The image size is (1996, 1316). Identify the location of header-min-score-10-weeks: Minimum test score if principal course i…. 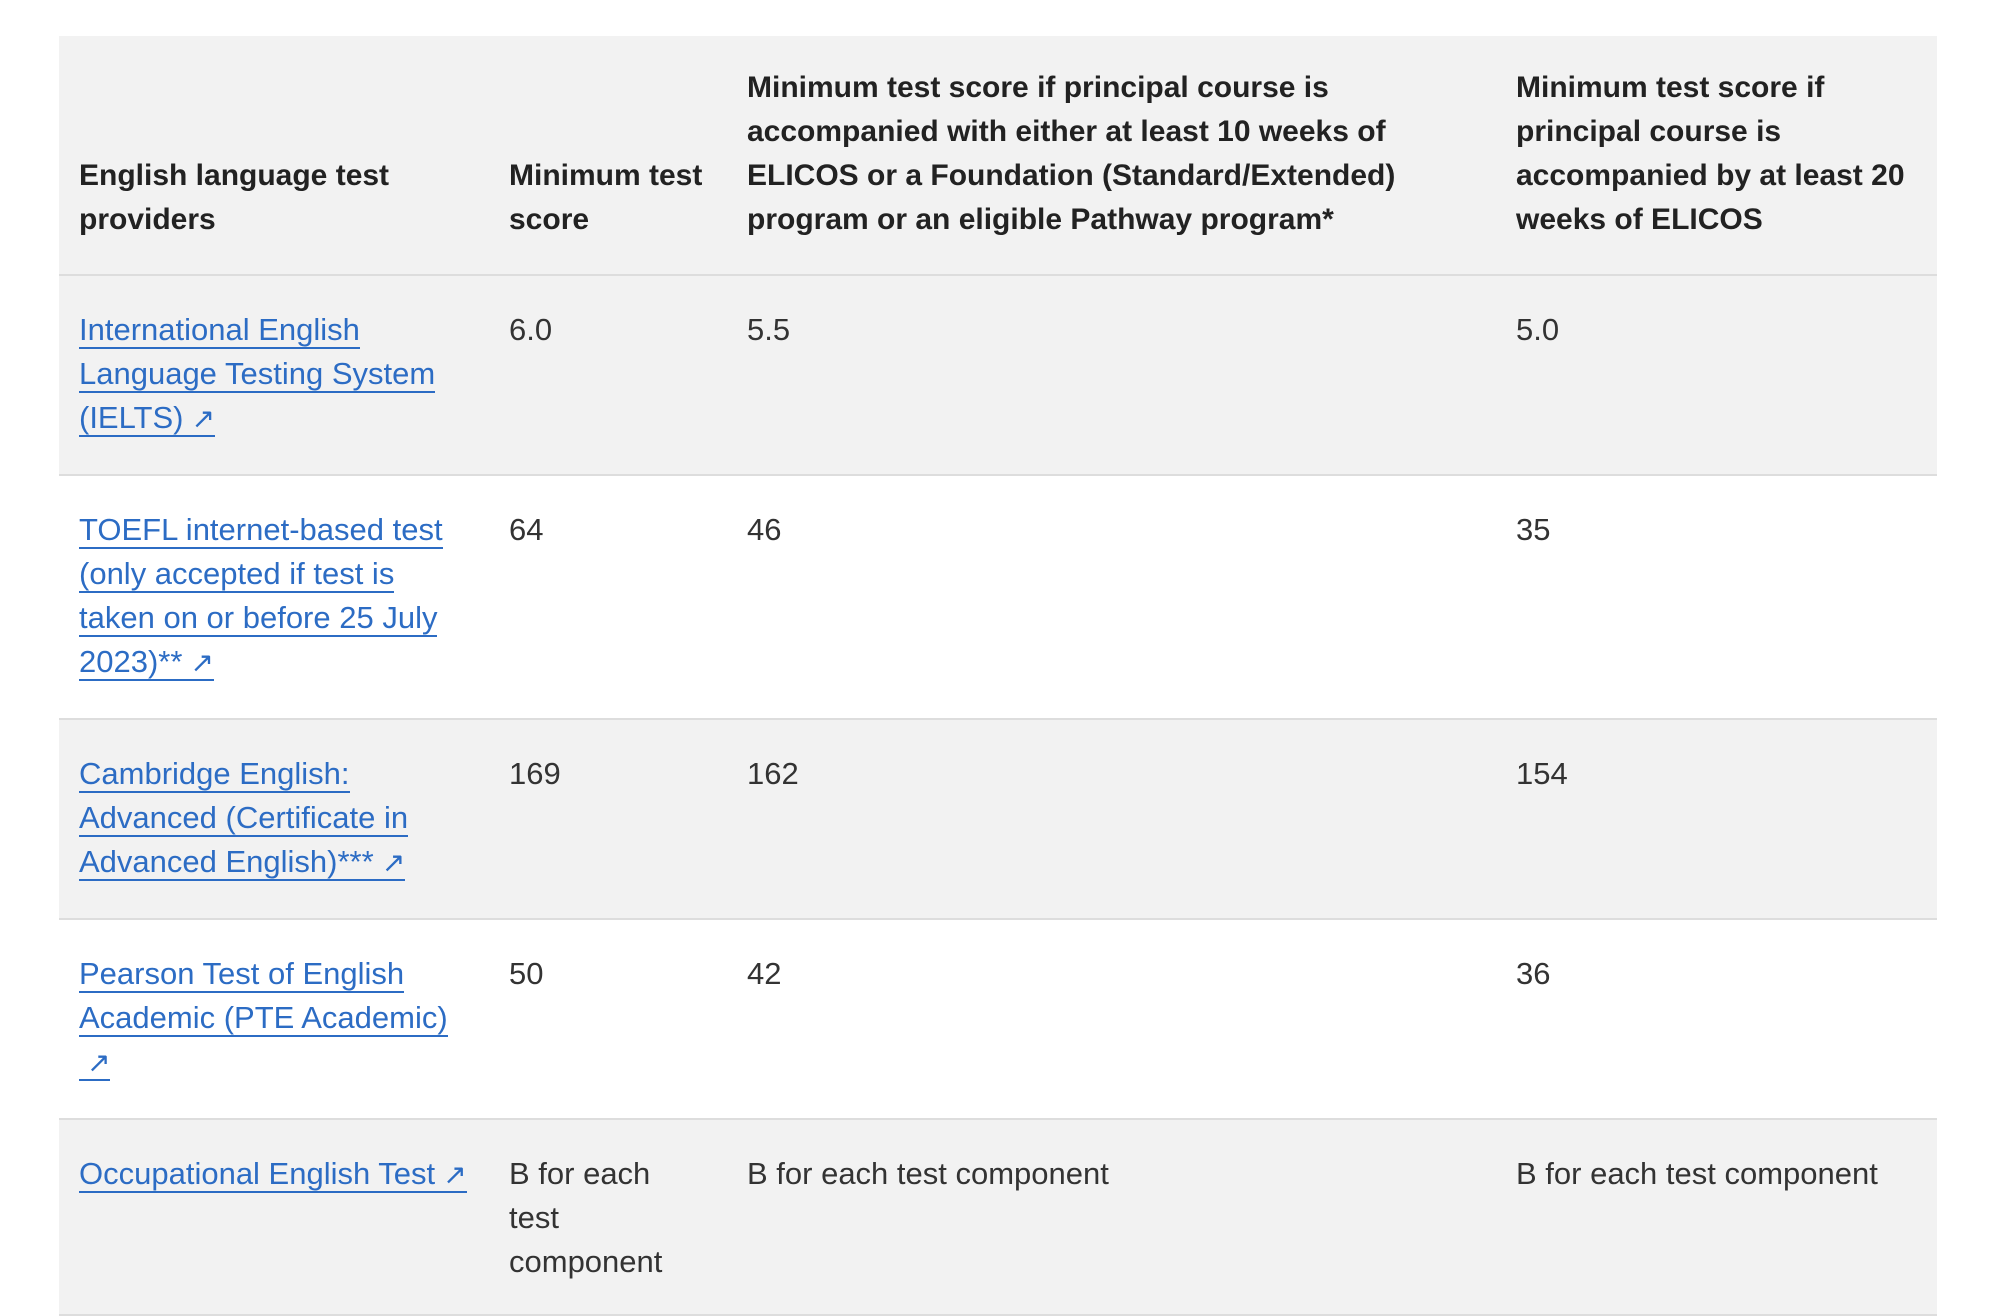
(1111, 156).